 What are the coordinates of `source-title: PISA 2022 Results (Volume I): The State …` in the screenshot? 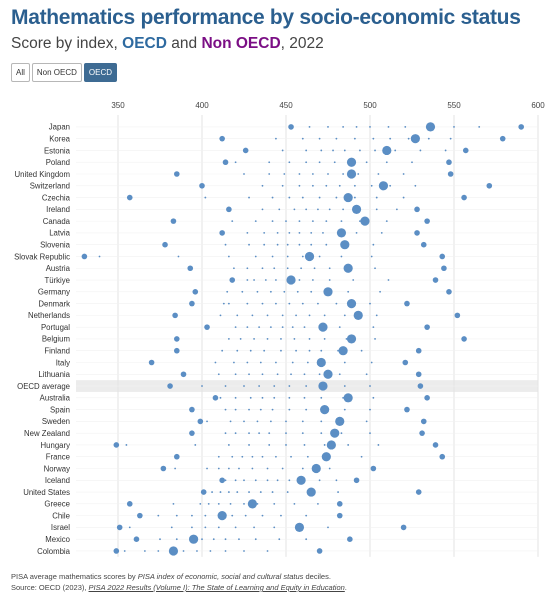 It's located at (216, 587).